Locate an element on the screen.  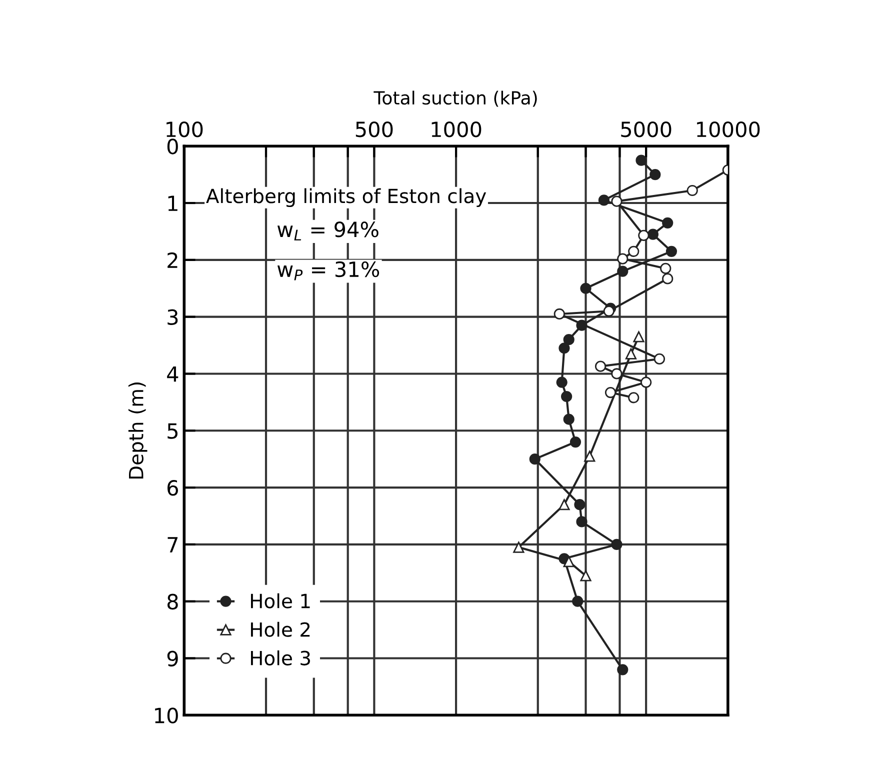
y-tick-label: 10 is located at coordinates (166, 716).